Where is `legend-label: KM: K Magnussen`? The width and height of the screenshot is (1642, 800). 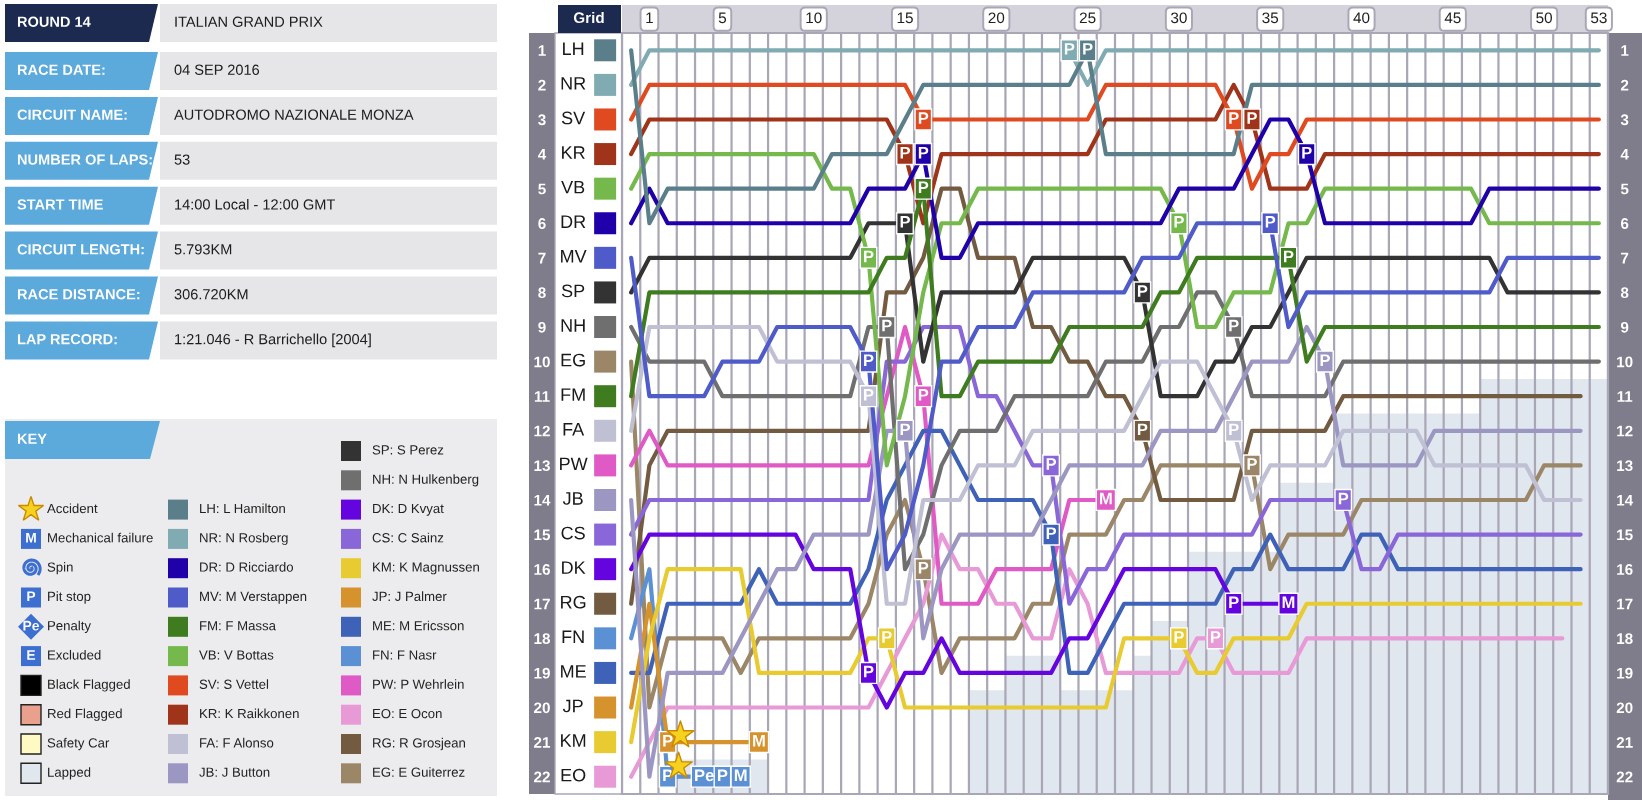
legend-label: KM: K Magnussen is located at coordinates (426, 568).